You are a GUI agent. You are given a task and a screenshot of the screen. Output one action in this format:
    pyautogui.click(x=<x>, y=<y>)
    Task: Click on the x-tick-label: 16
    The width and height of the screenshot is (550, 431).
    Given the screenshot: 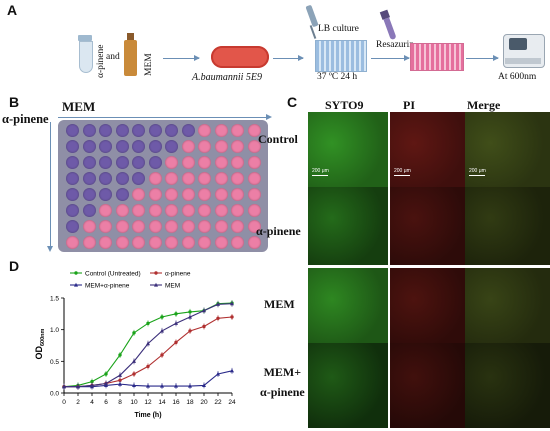 What is the action you would take?
    pyautogui.click(x=176, y=402)
    